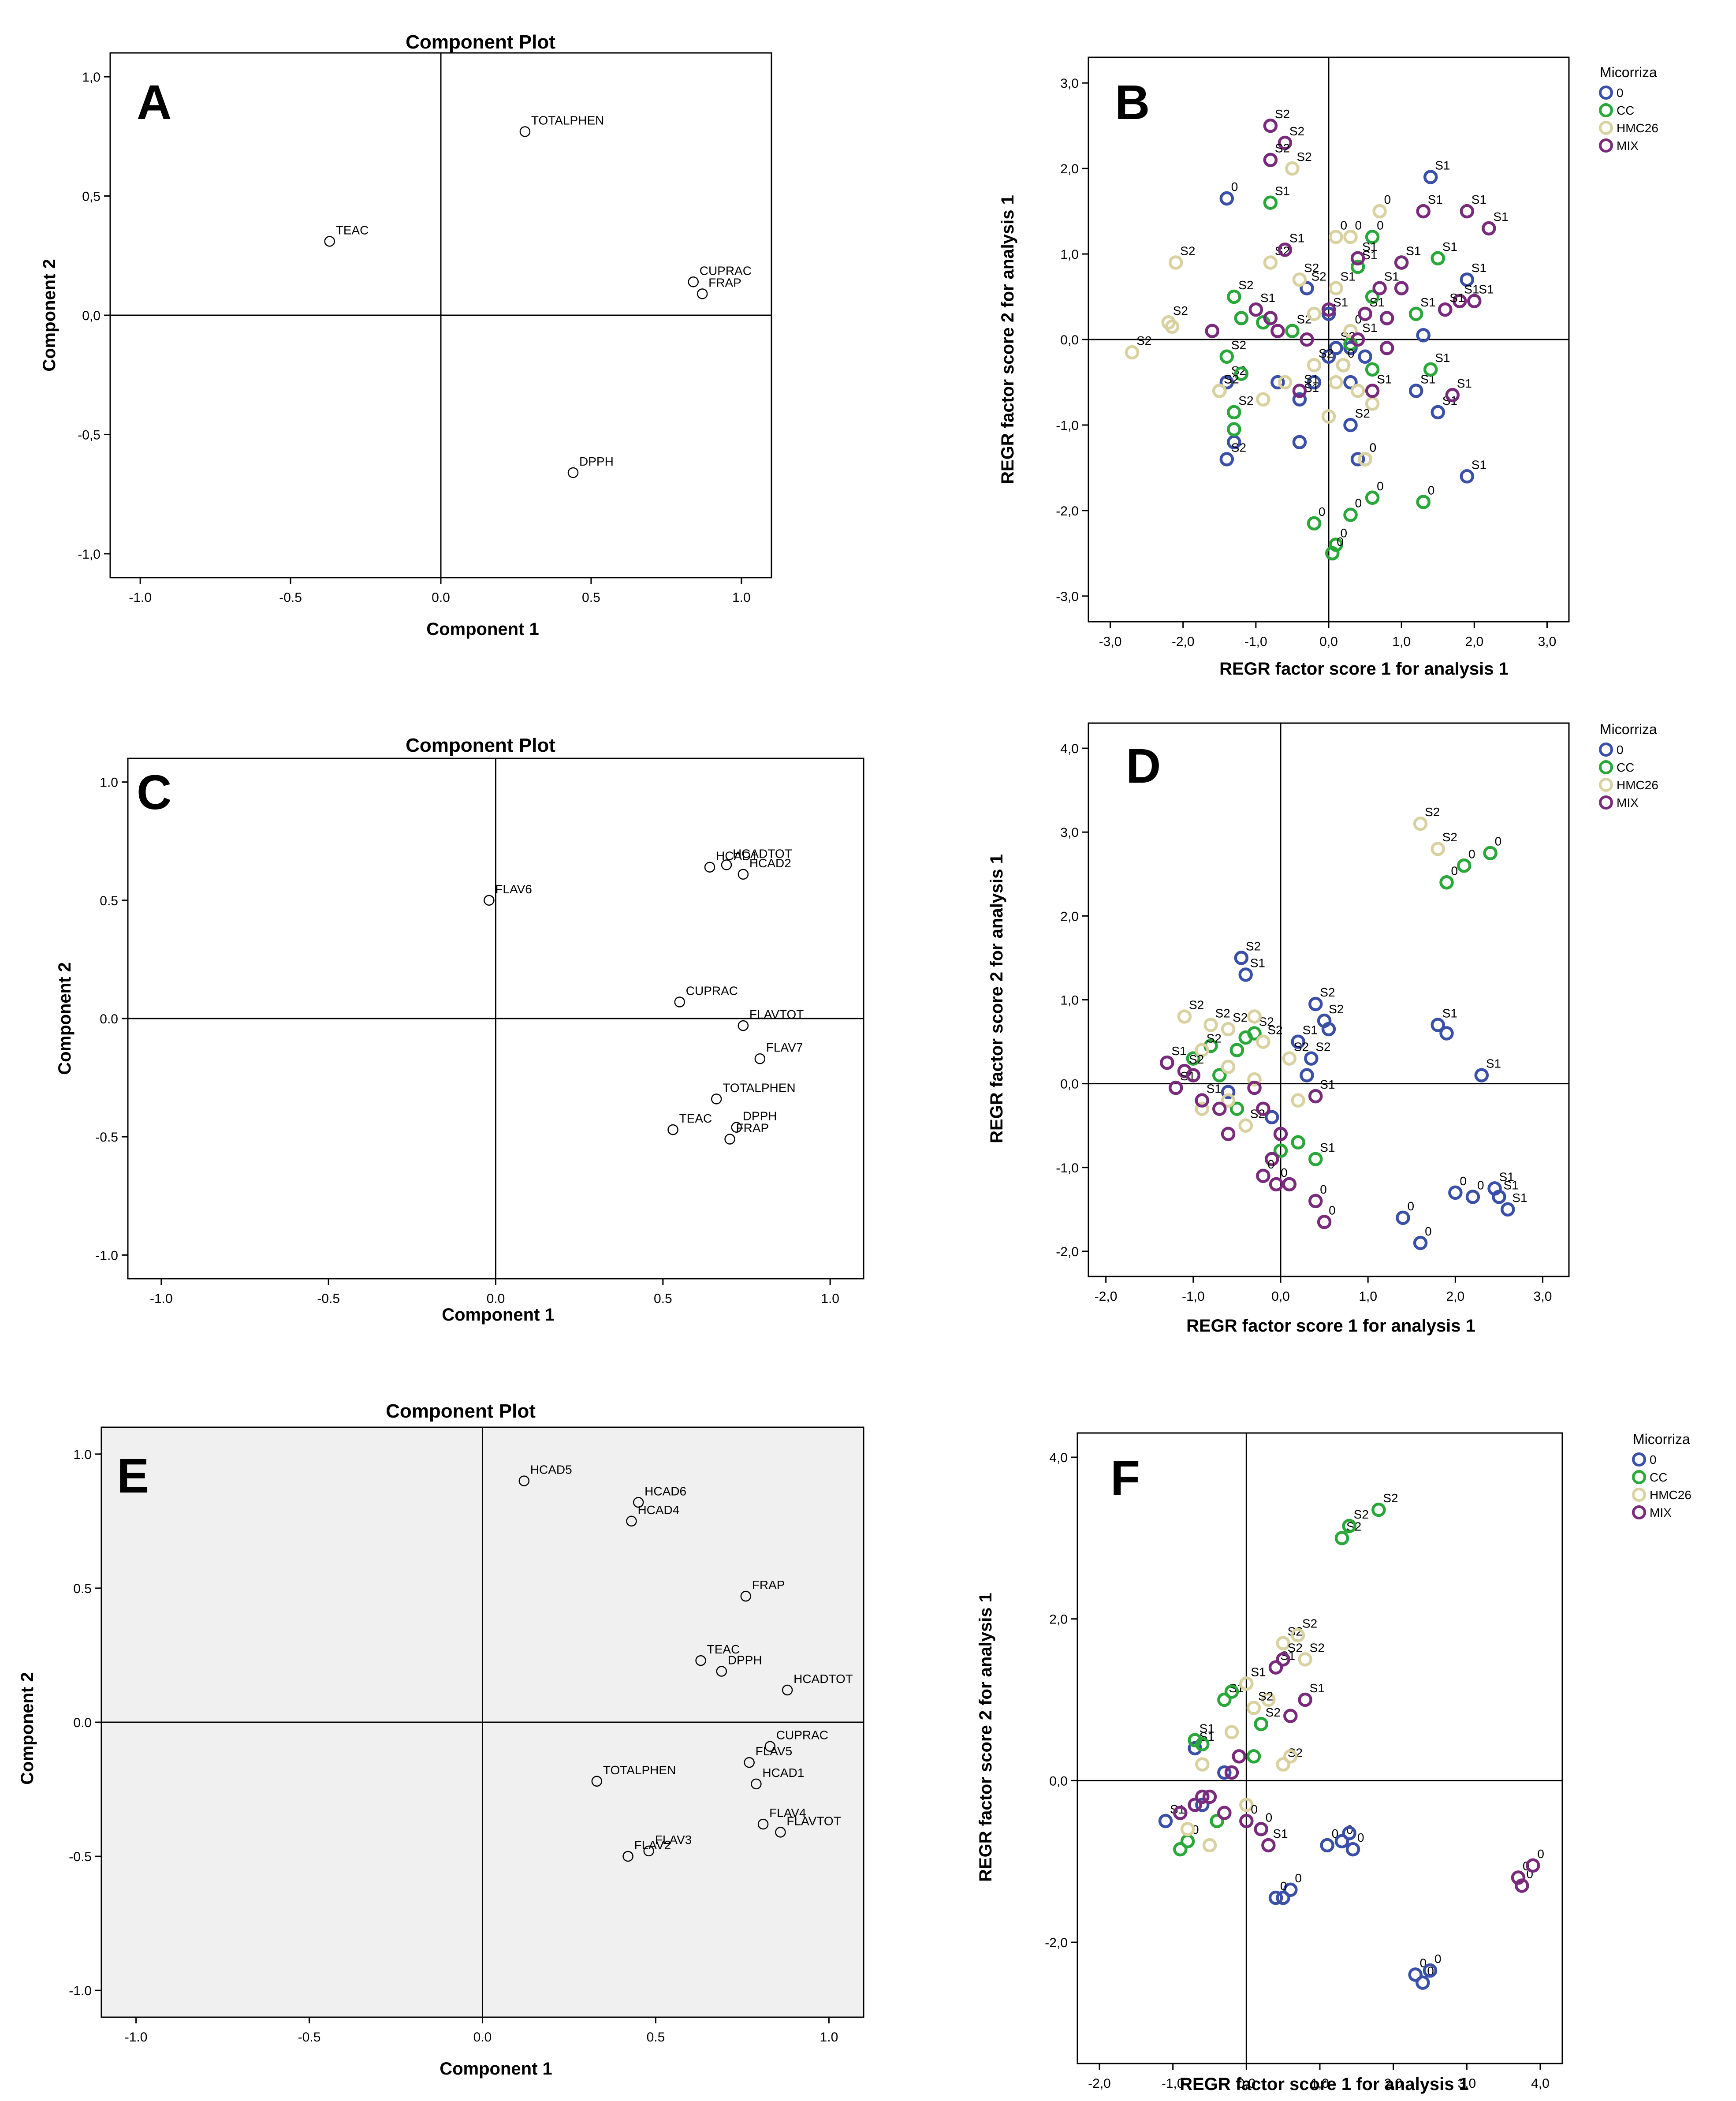 The image size is (1736, 2101). What do you see at coordinates (89, 554) in the screenshot?
I see `y-tick-label: -1,0` at bounding box center [89, 554].